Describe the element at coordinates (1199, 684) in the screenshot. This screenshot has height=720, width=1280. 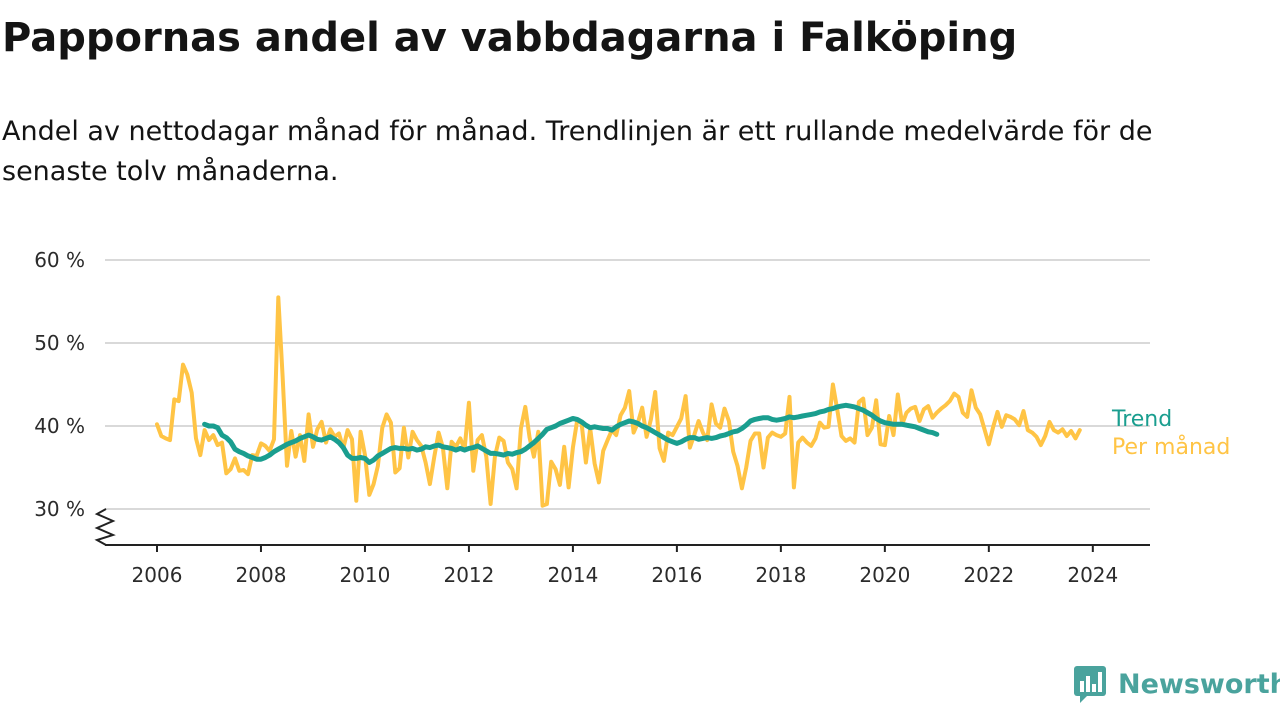
I see `brand-name: Newsworthy` at that location.